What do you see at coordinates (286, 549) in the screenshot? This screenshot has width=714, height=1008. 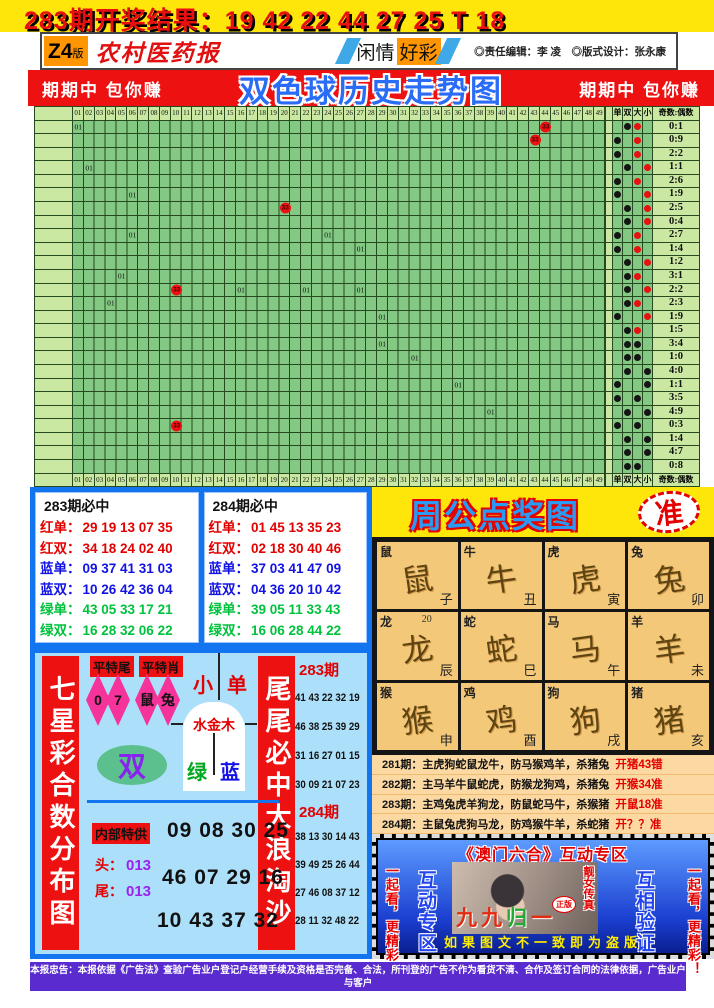 I see `bet-row: 红双： 02 18 30 40 46` at bounding box center [286, 549].